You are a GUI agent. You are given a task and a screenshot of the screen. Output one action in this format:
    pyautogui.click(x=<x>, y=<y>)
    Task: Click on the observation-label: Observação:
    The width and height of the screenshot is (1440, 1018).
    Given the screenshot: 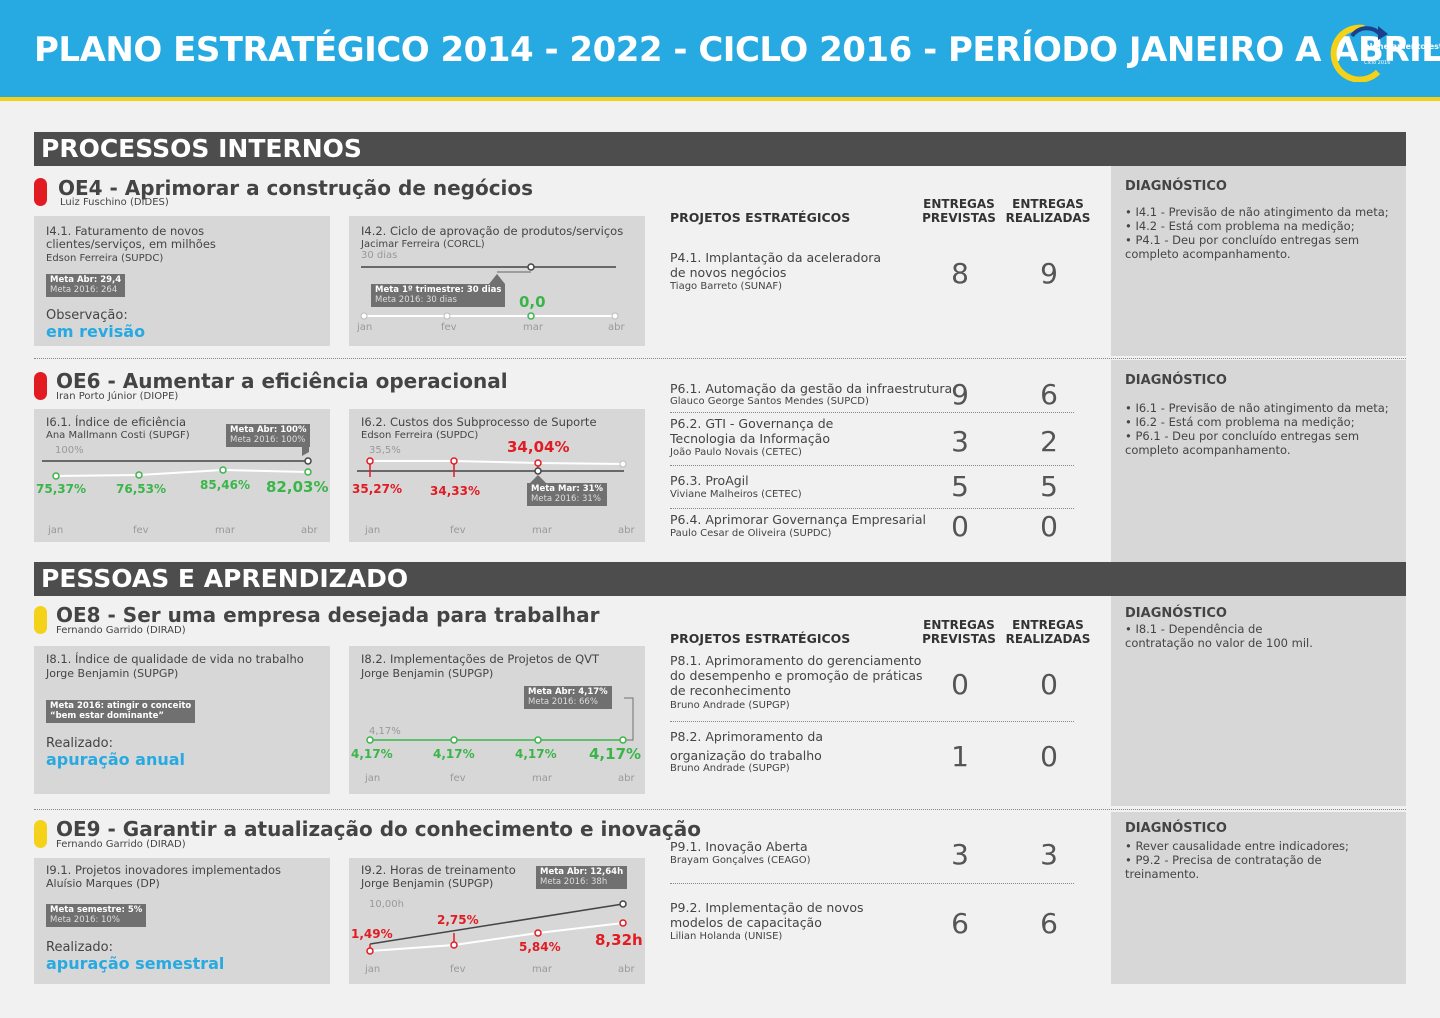 What is the action you would take?
    pyautogui.click(x=87, y=315)
    